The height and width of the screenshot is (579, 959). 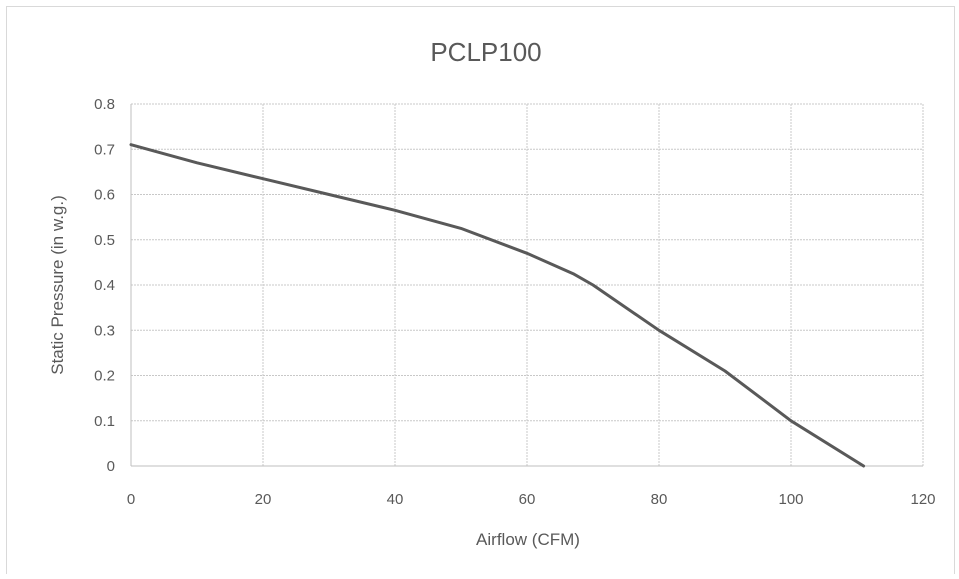 I want to click on x-axis-title: Airflow (CFM), so click(x=528, y=539).